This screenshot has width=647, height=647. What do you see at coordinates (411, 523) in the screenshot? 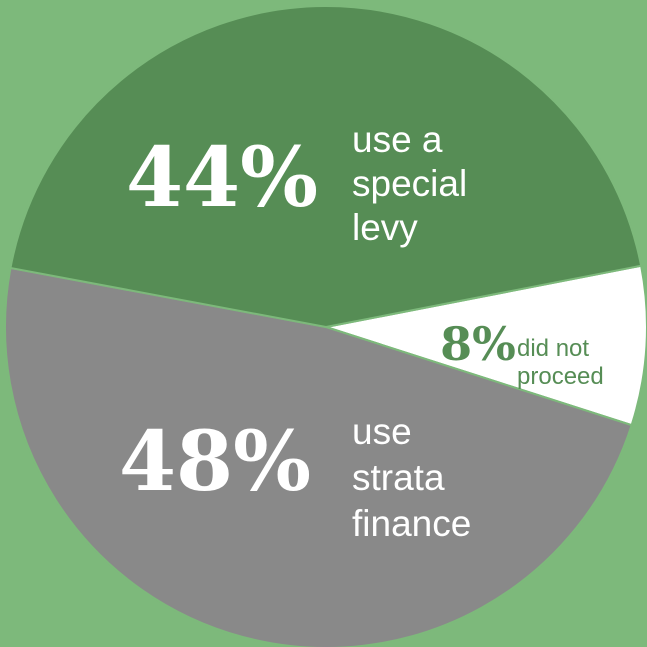
I see `slice-label-strata-finance-line-3: finance` at bounding box center [411, 523].